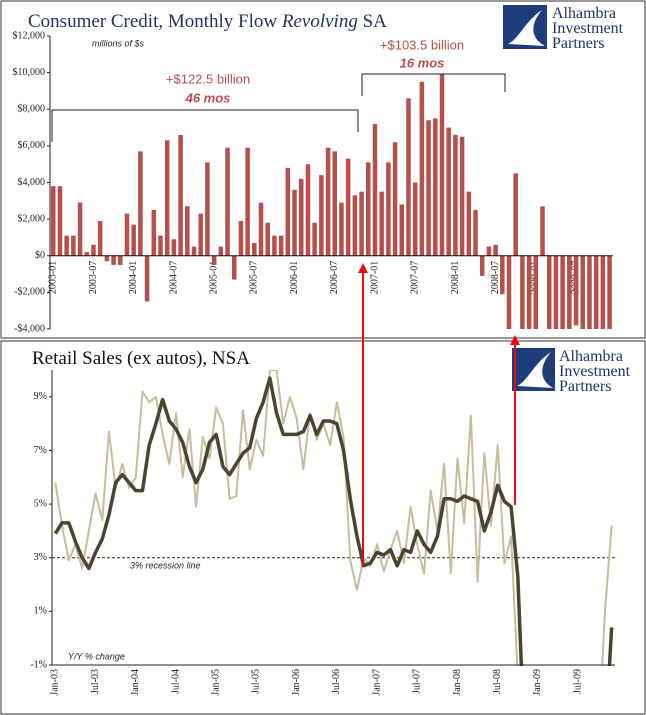 The width and height of the screenshot is (646, 715). I want to click on x-tick-label: 2006-01, so click(294, 277).